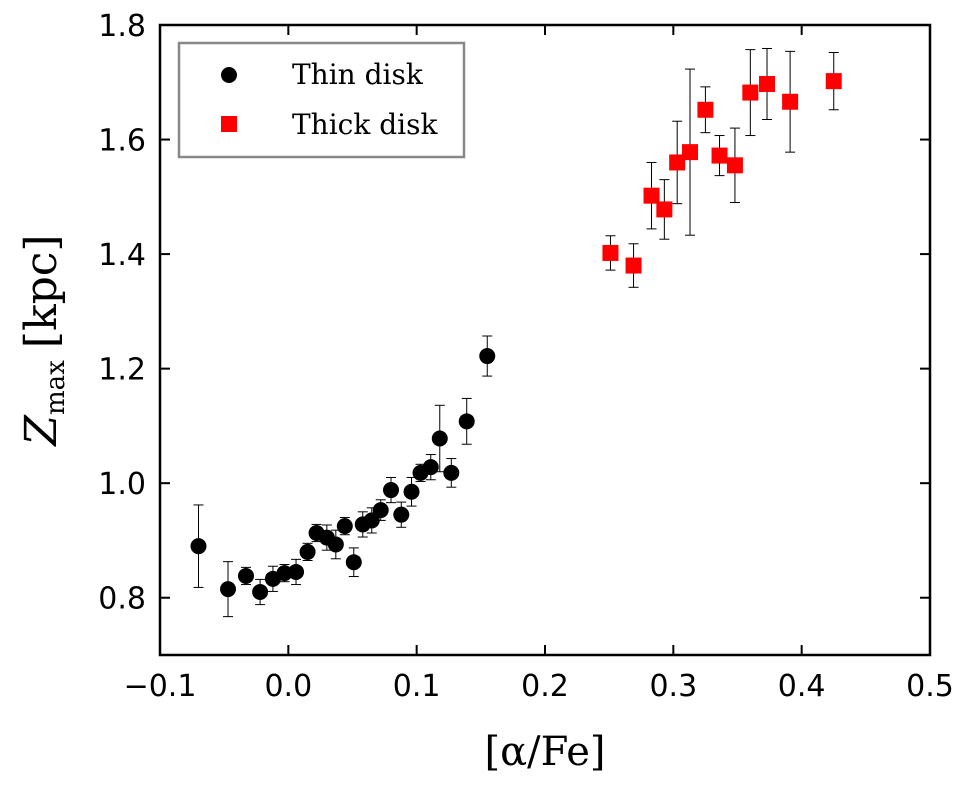  What do you see at coordinates (930, 686) in the screenshot?
I see `x-tick-label: 0.5` at bounding box center [930, 686].